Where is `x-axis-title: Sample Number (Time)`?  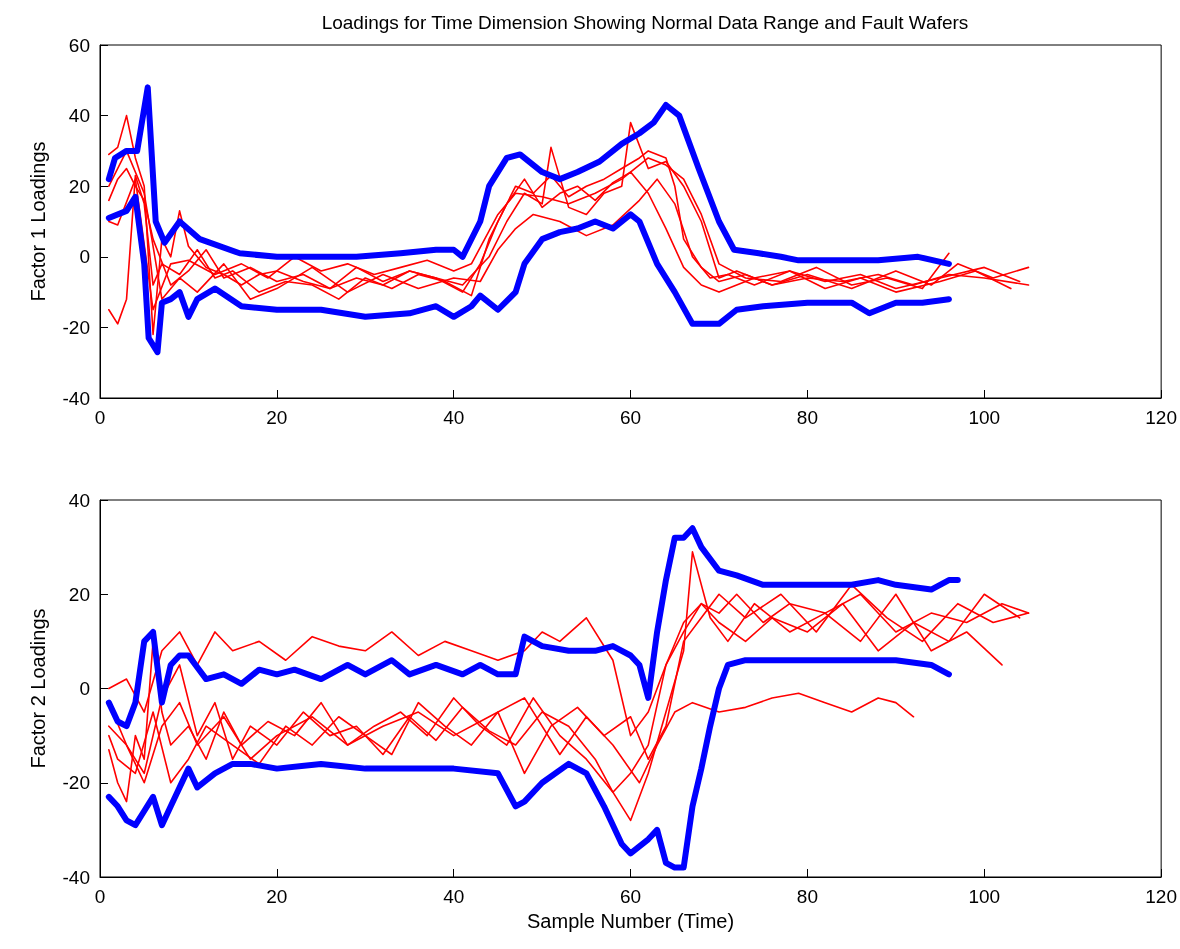 x-axis-title: Sample Number (Time) is located at coordinates (631, 920).